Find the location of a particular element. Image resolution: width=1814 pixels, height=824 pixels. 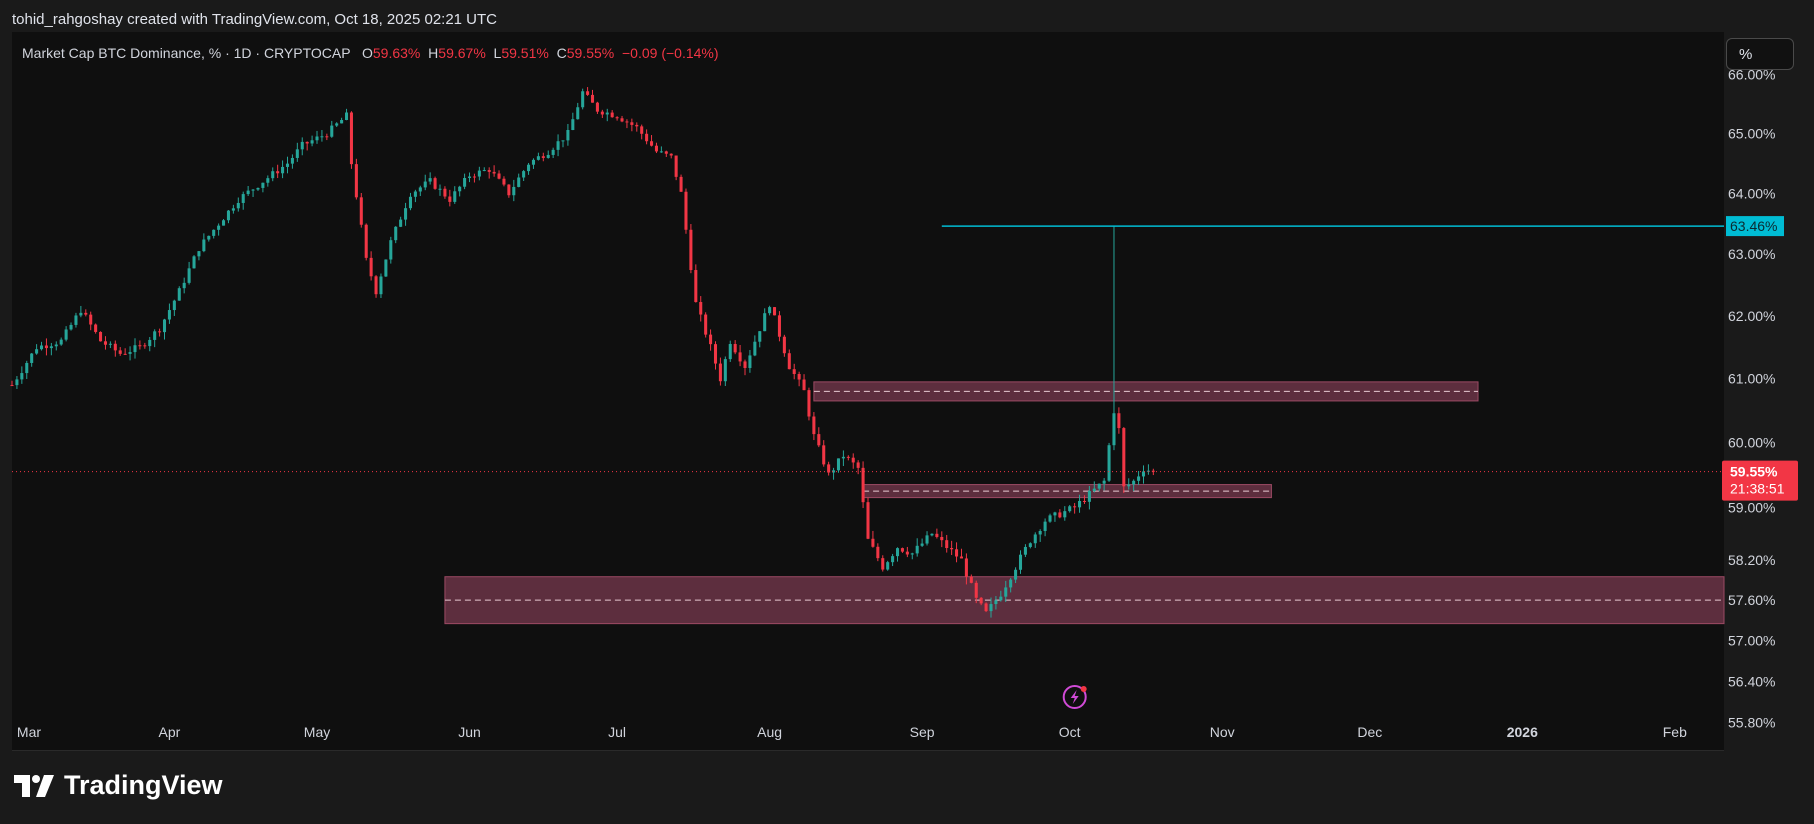

x-tick-label: Aug is located at coordinates (769, 732).